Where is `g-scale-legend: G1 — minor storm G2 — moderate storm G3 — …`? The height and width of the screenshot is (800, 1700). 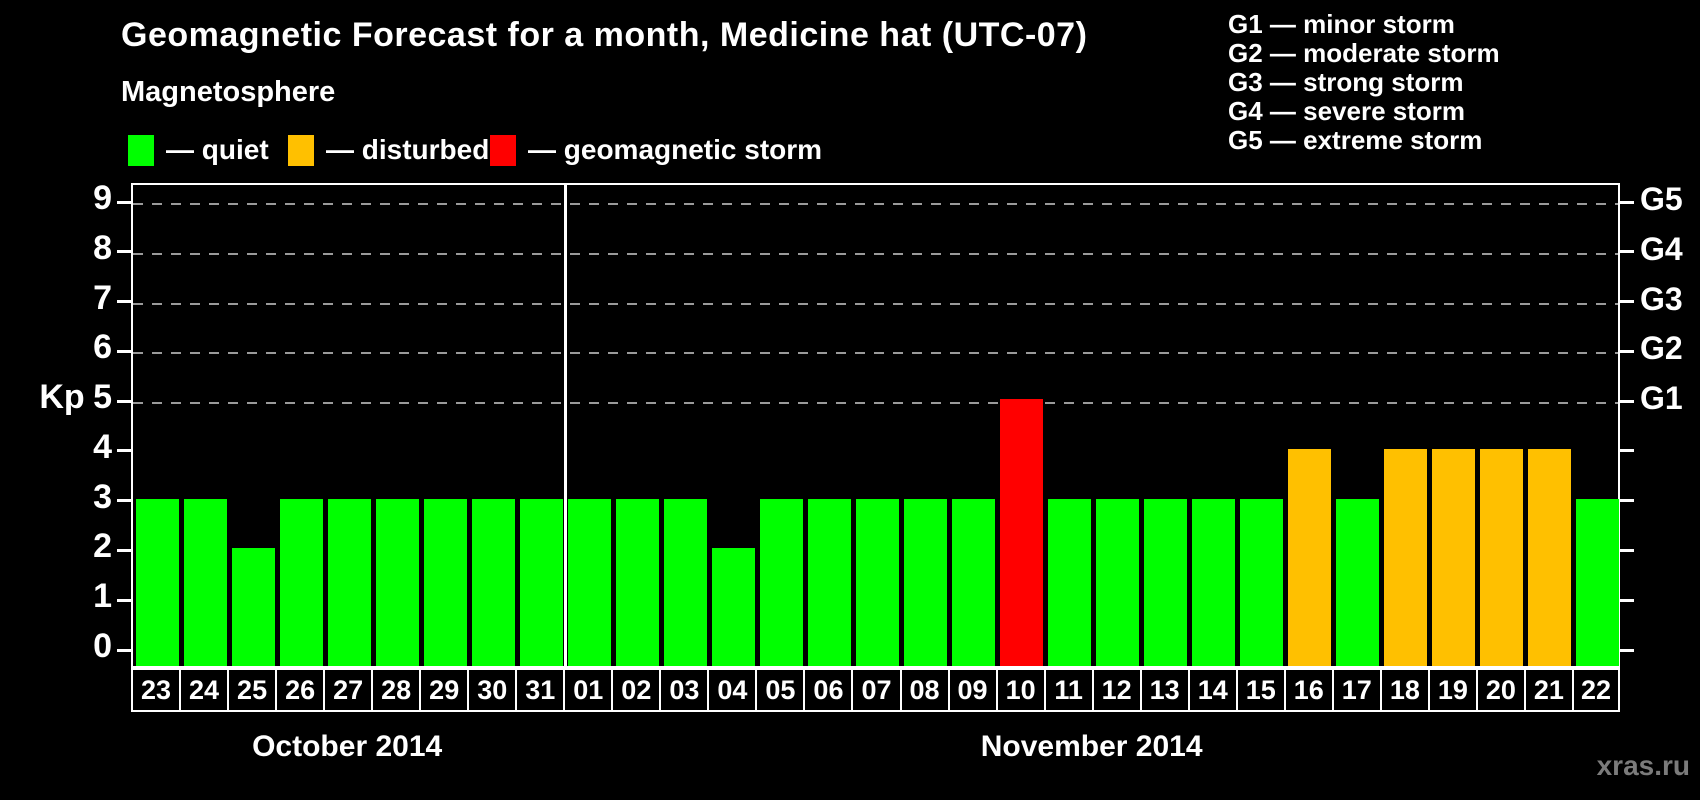 g-scale-legend: G1 — minor storm G2 — moderate storm G3 — … is located at coordinates (1364, 82).